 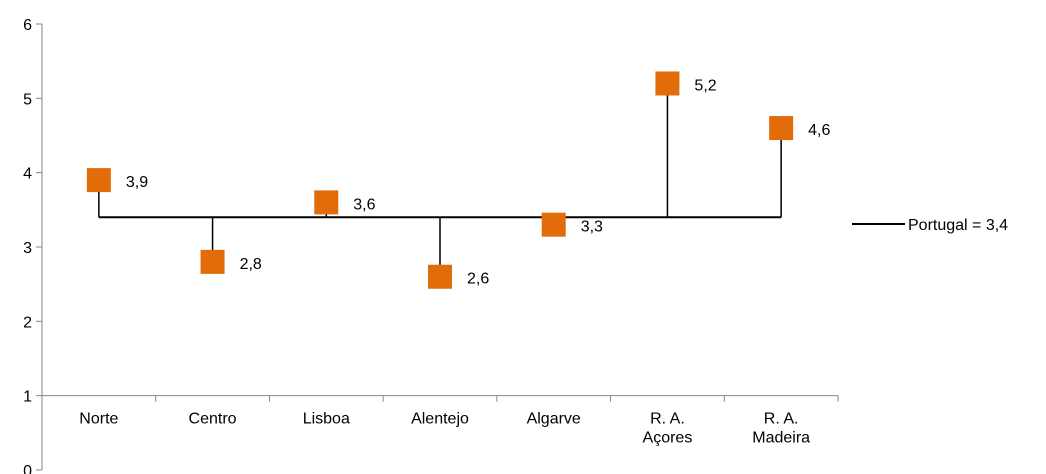 I want to click on y-tick-label: 6, so click(x=27, y=25).